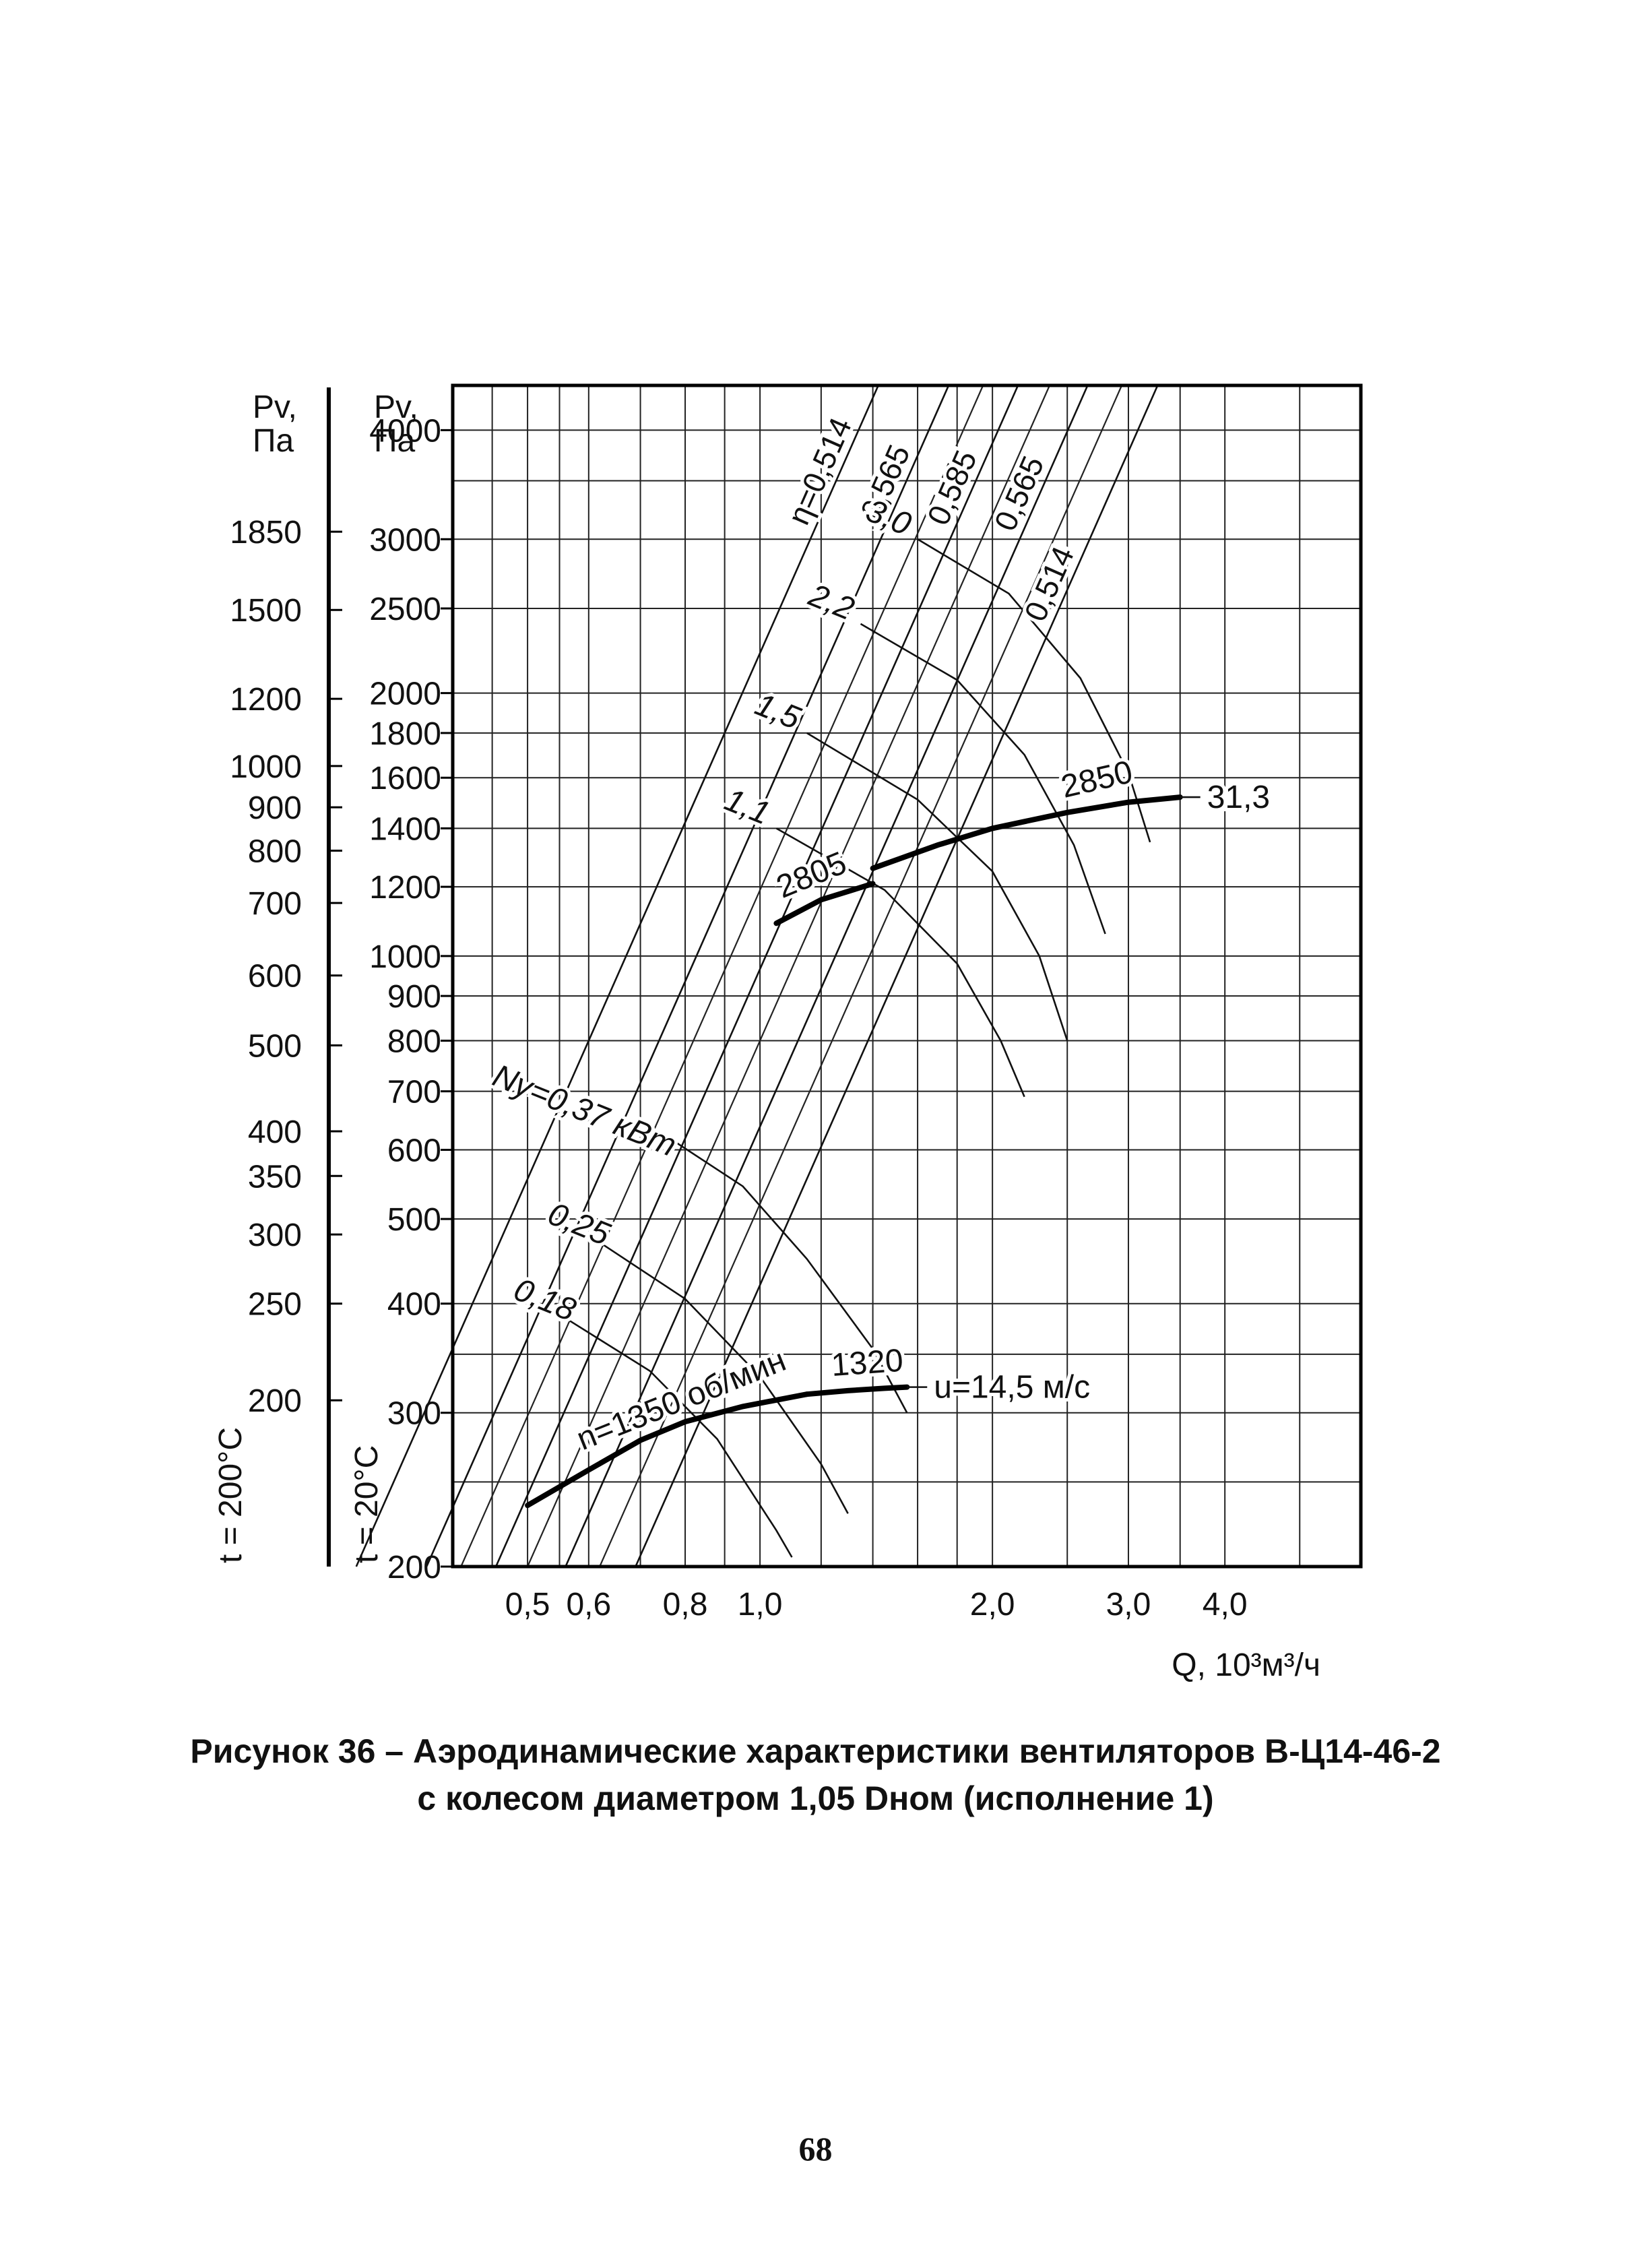 The image size is (1631, 2268). What do you see at coordinates (815, 2149) in the screenshot?
I see `page-number: 68` at bounding box center [815, 2149].